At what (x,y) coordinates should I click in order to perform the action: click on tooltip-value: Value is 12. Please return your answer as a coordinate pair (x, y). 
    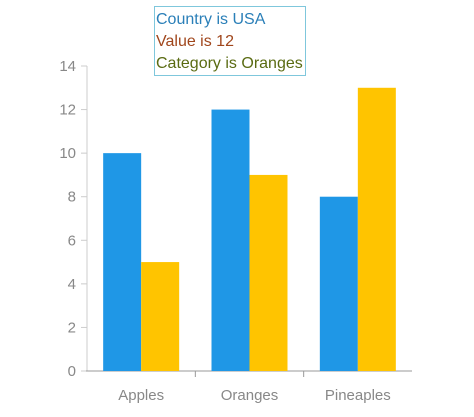
    Looking at the image, I should click on (195, 41).